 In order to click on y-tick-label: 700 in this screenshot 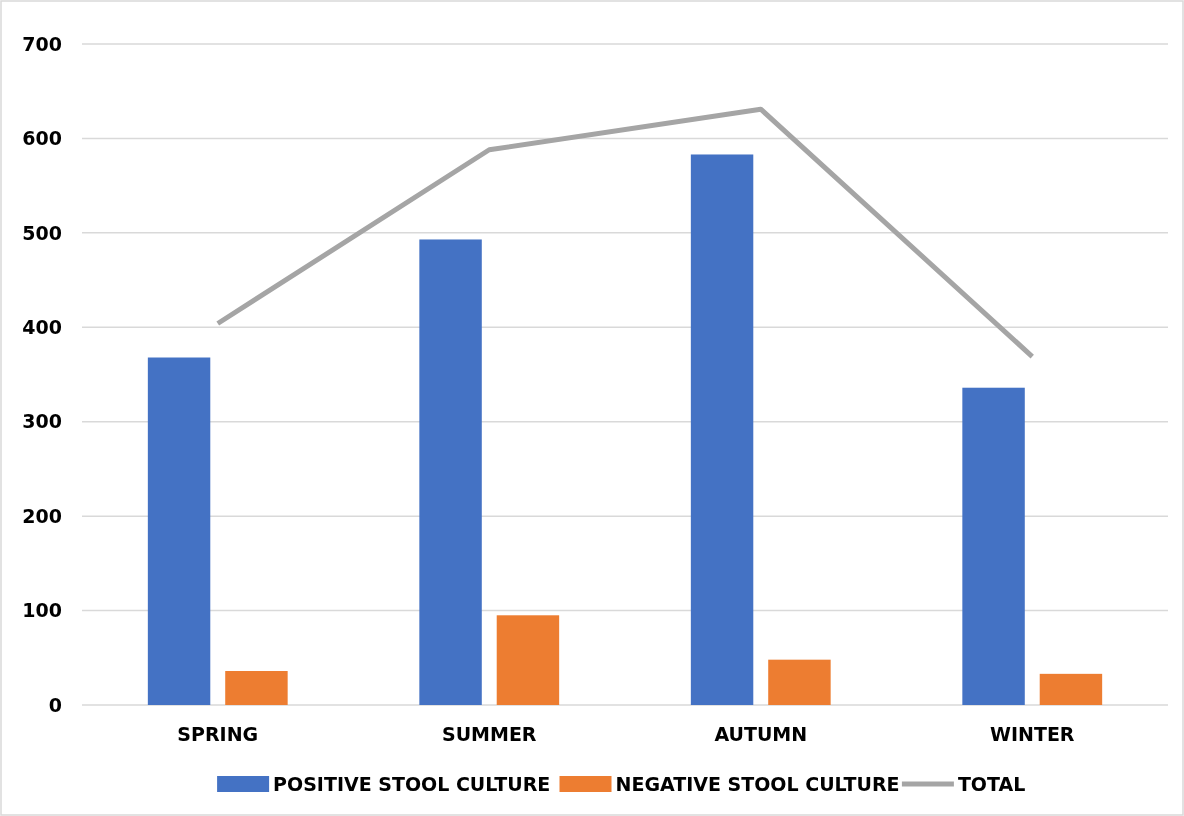, I will do `click(42, 43)`.